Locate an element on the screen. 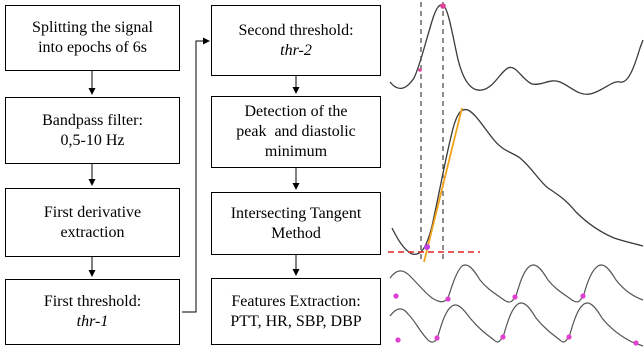 Image resolution: width=644 pixels, height=350 pixels. step-second-threshold: Second threshold: thr-2 is located at coordinates (296, 40).